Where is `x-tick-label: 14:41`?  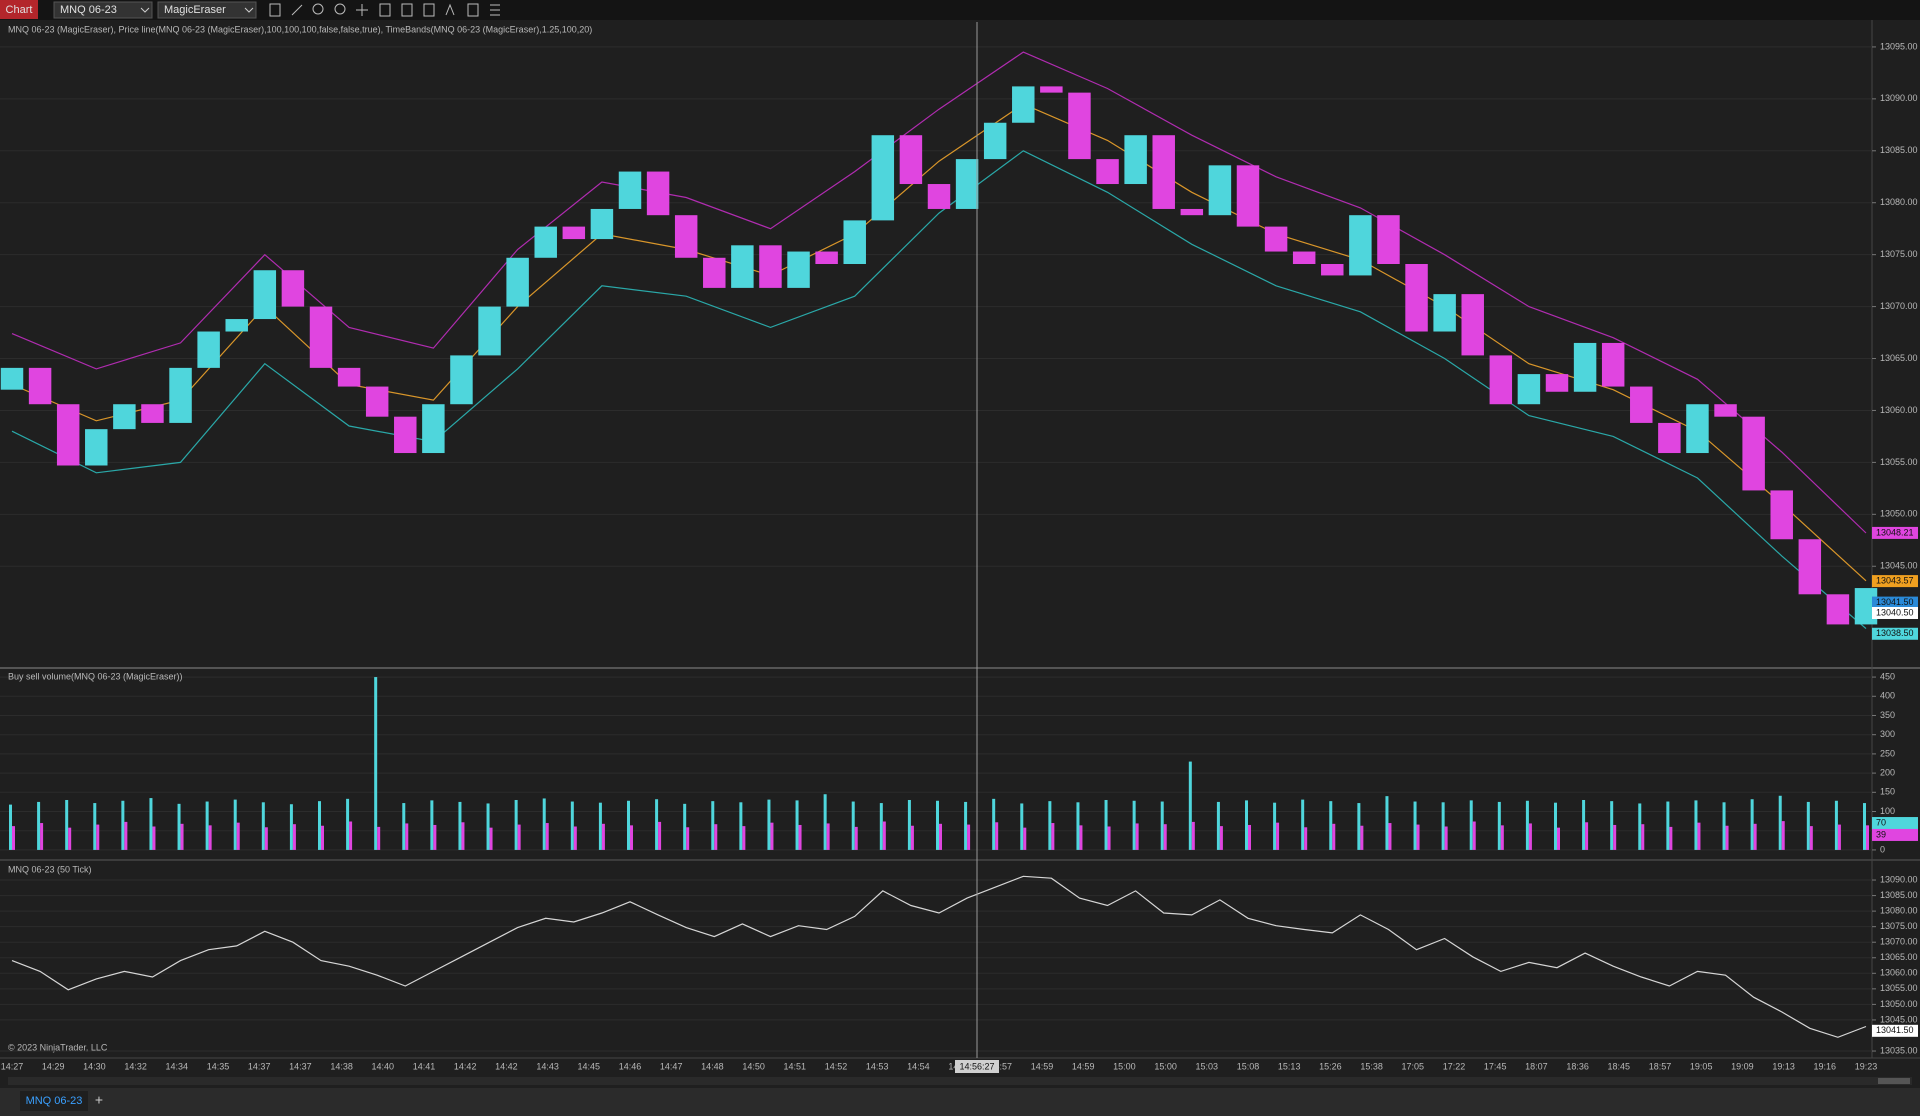
x-tick-label: 14:41 is located at coordinates (424, 1066).